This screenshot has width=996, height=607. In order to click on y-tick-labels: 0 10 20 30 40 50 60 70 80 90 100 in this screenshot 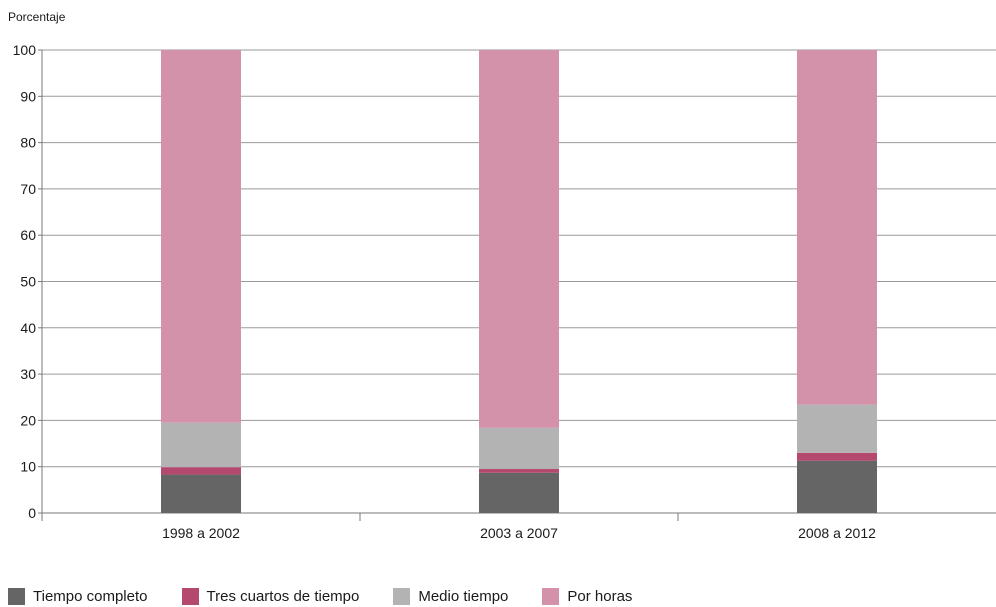, I will do `click(25, 281)`.